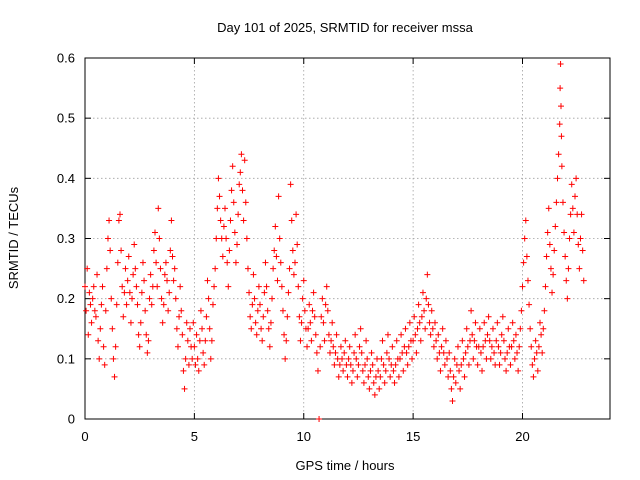 The width and height of the screenshot is (640, 480). What do you see at coordinates (66, 298) in the screenshot?
I see `y-tick-label: 0.2` at bounding box center [66, 298].